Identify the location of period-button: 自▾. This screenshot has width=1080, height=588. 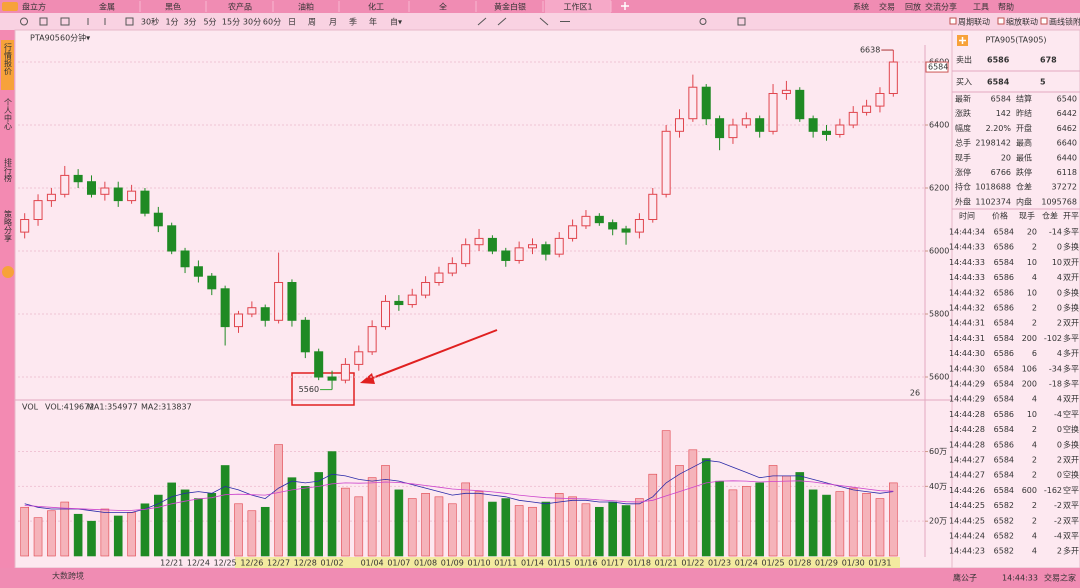
(396, 22).